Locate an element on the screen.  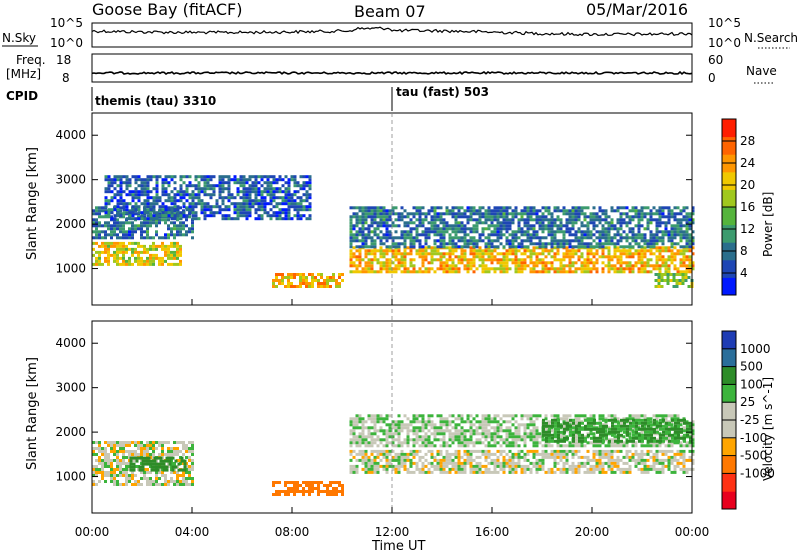
velocity-data-layer is located at coordinates (393, 455).